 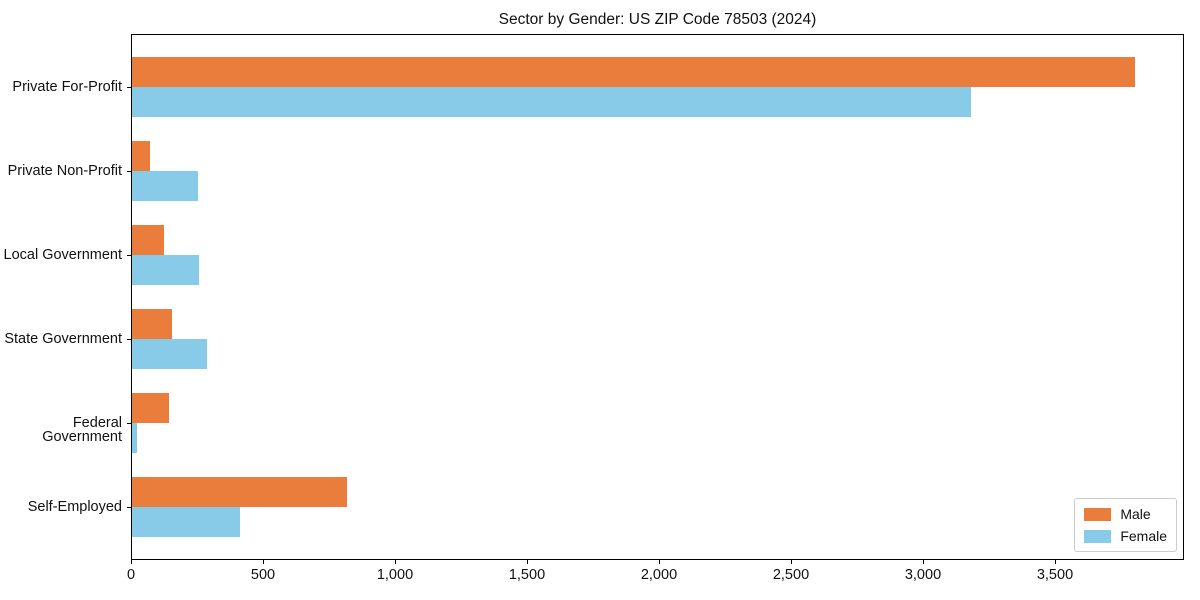 What do you see at coordinates (186, 522) in the screenshot?
I see `bar-female-self-employed` at bounding box center [186, 522].